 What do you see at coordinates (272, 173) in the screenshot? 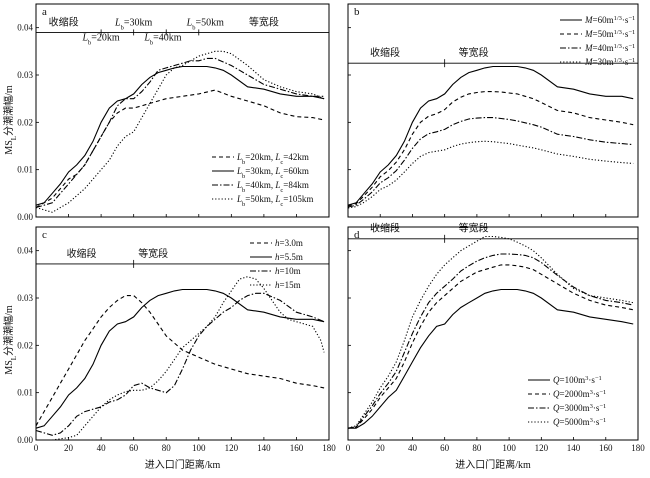
I see `legend-entry: Lb=30km, Lc=60km` at bounding box center [272, 173].